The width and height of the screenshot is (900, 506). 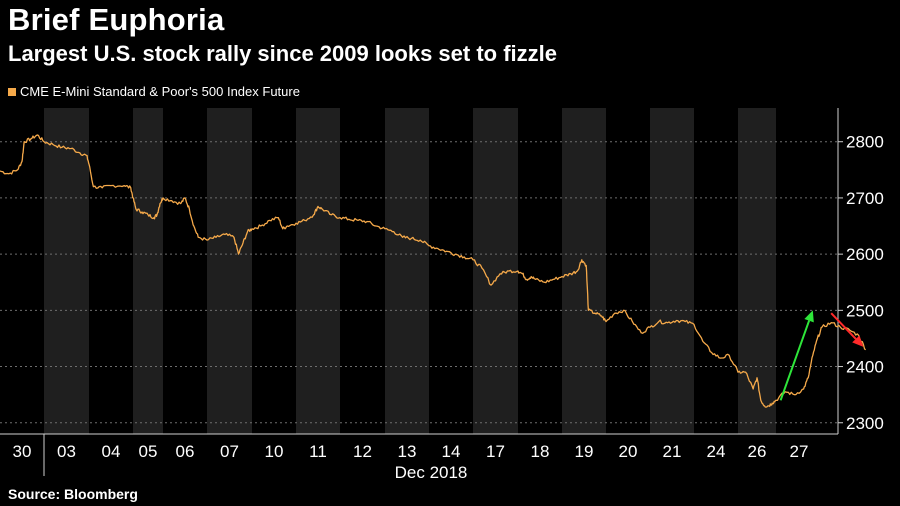 What do you see at coordinates (451, 451) in the screenshot?
I see `x-tick-label-14: 14` at bounding box center [451, 451].